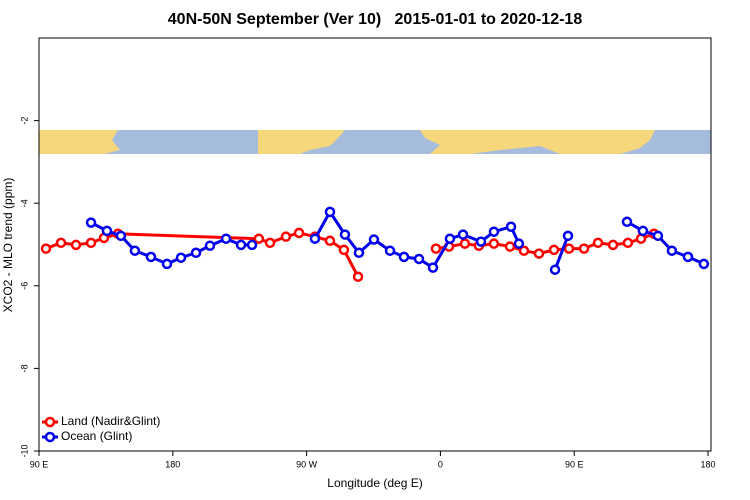 This screenshot has width=750, height=500. What do you see at coordinates (374, 483) in the screenshot?
I see `x-axis-label: Longitude (deg E)` at bounding box center [374, 483].